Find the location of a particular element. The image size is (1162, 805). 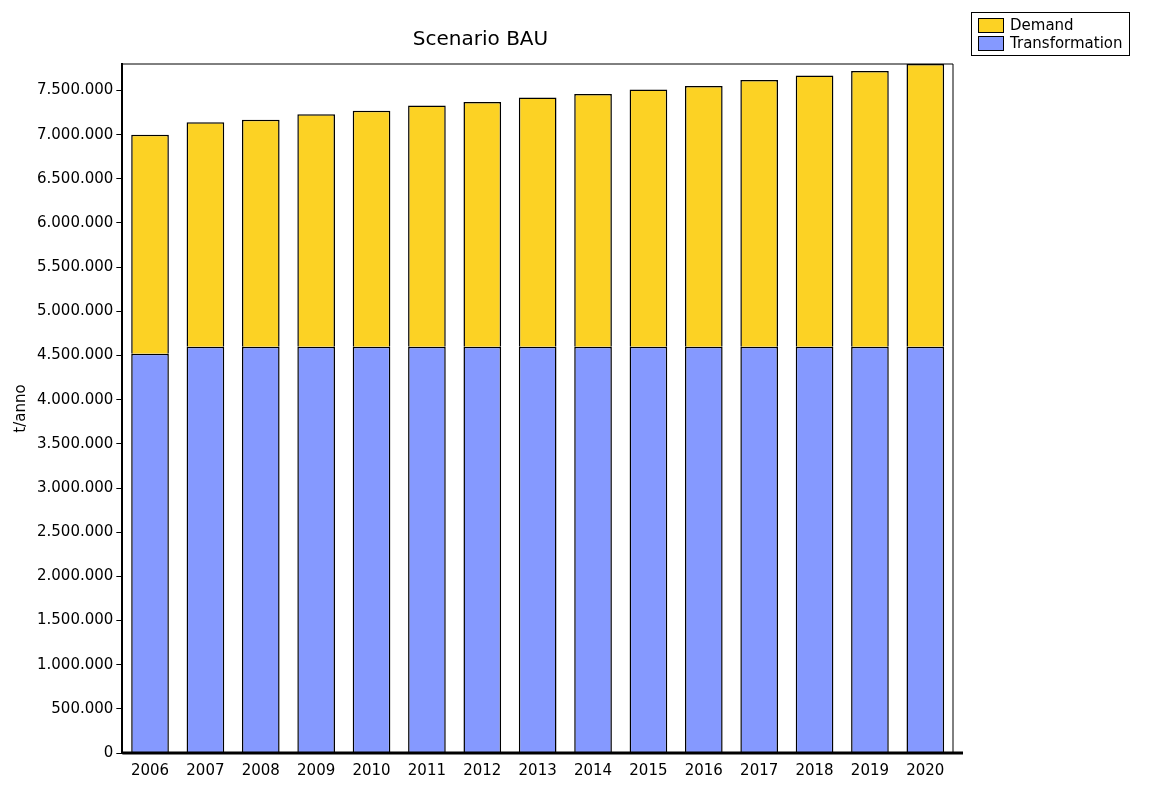

x-tick-label: 2011 is located at coordinates (427, 769).